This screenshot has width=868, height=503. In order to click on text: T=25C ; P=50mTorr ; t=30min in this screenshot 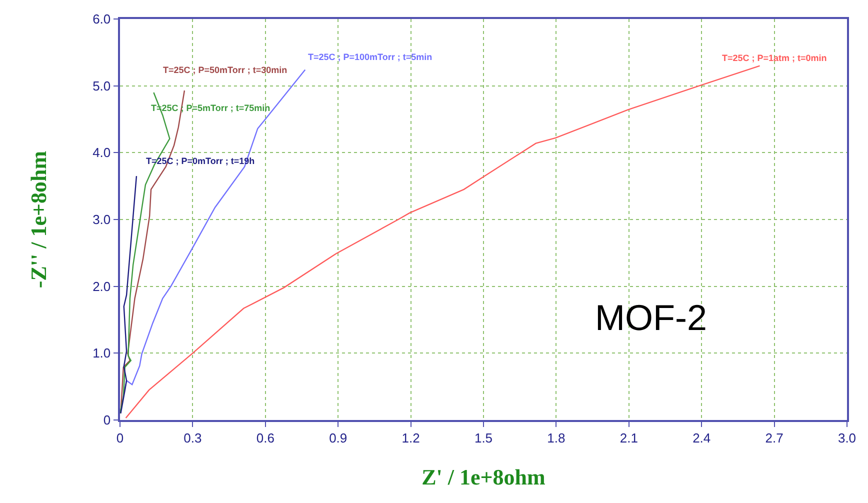, I will do `click(225, 70)`.